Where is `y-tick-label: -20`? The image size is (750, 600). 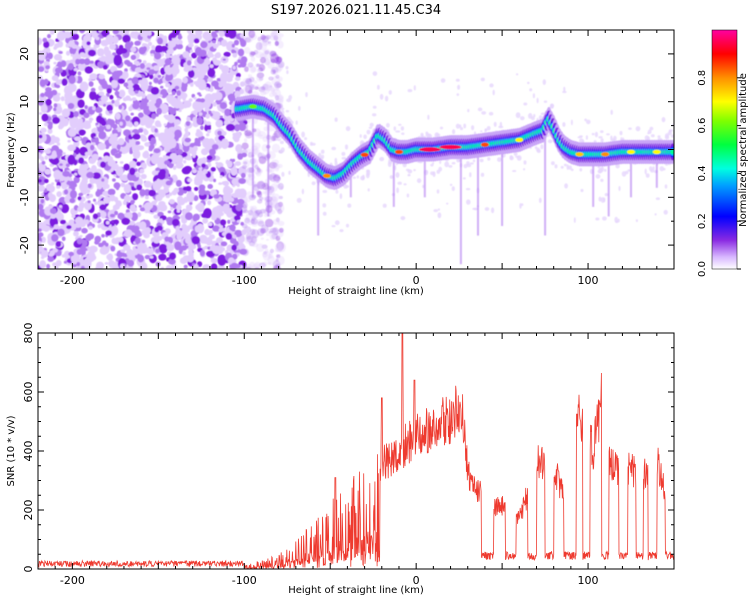
y-tick-label: -20 is located at coordinates (24, 245).